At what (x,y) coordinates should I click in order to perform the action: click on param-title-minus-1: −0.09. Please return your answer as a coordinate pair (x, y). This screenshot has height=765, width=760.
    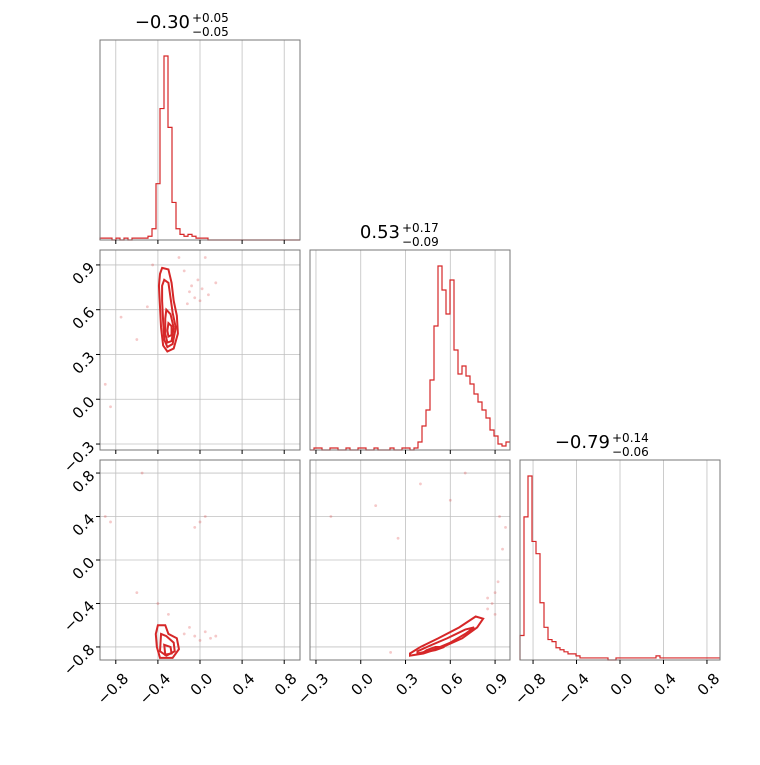
    Looking at the image, I should click on (420, 242).